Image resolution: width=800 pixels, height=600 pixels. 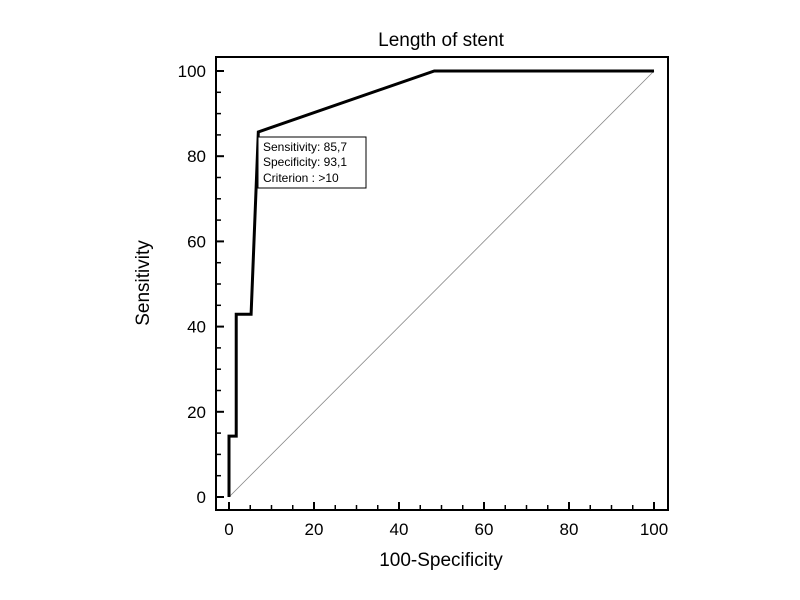 I want to click on annotation-criterion: Criterion : >10, so click(x=301, y=178).